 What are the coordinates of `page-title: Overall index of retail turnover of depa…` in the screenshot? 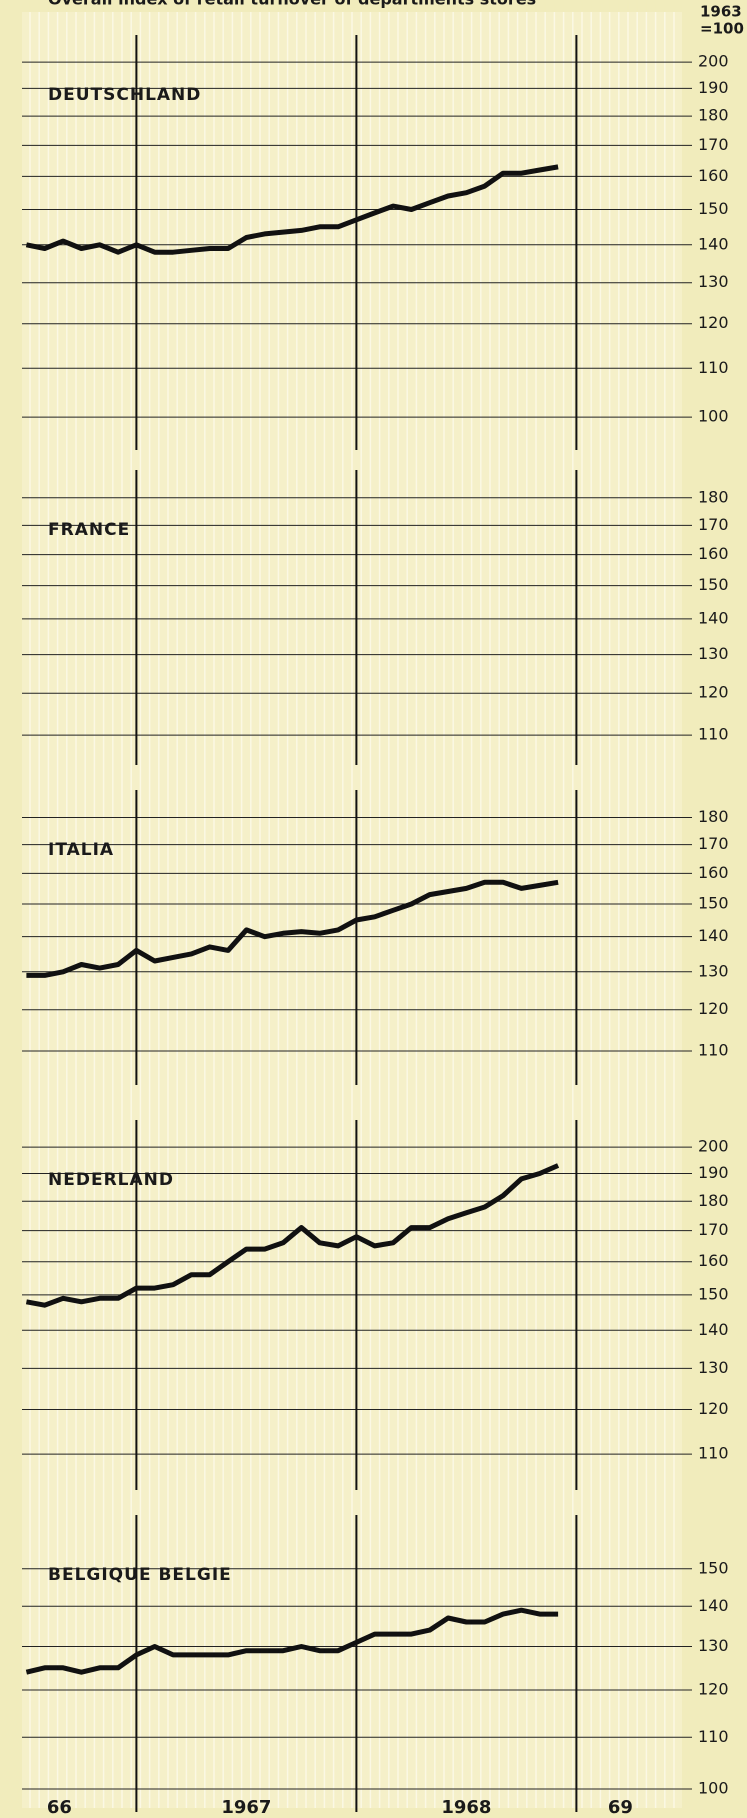 It's located at (292, 4).